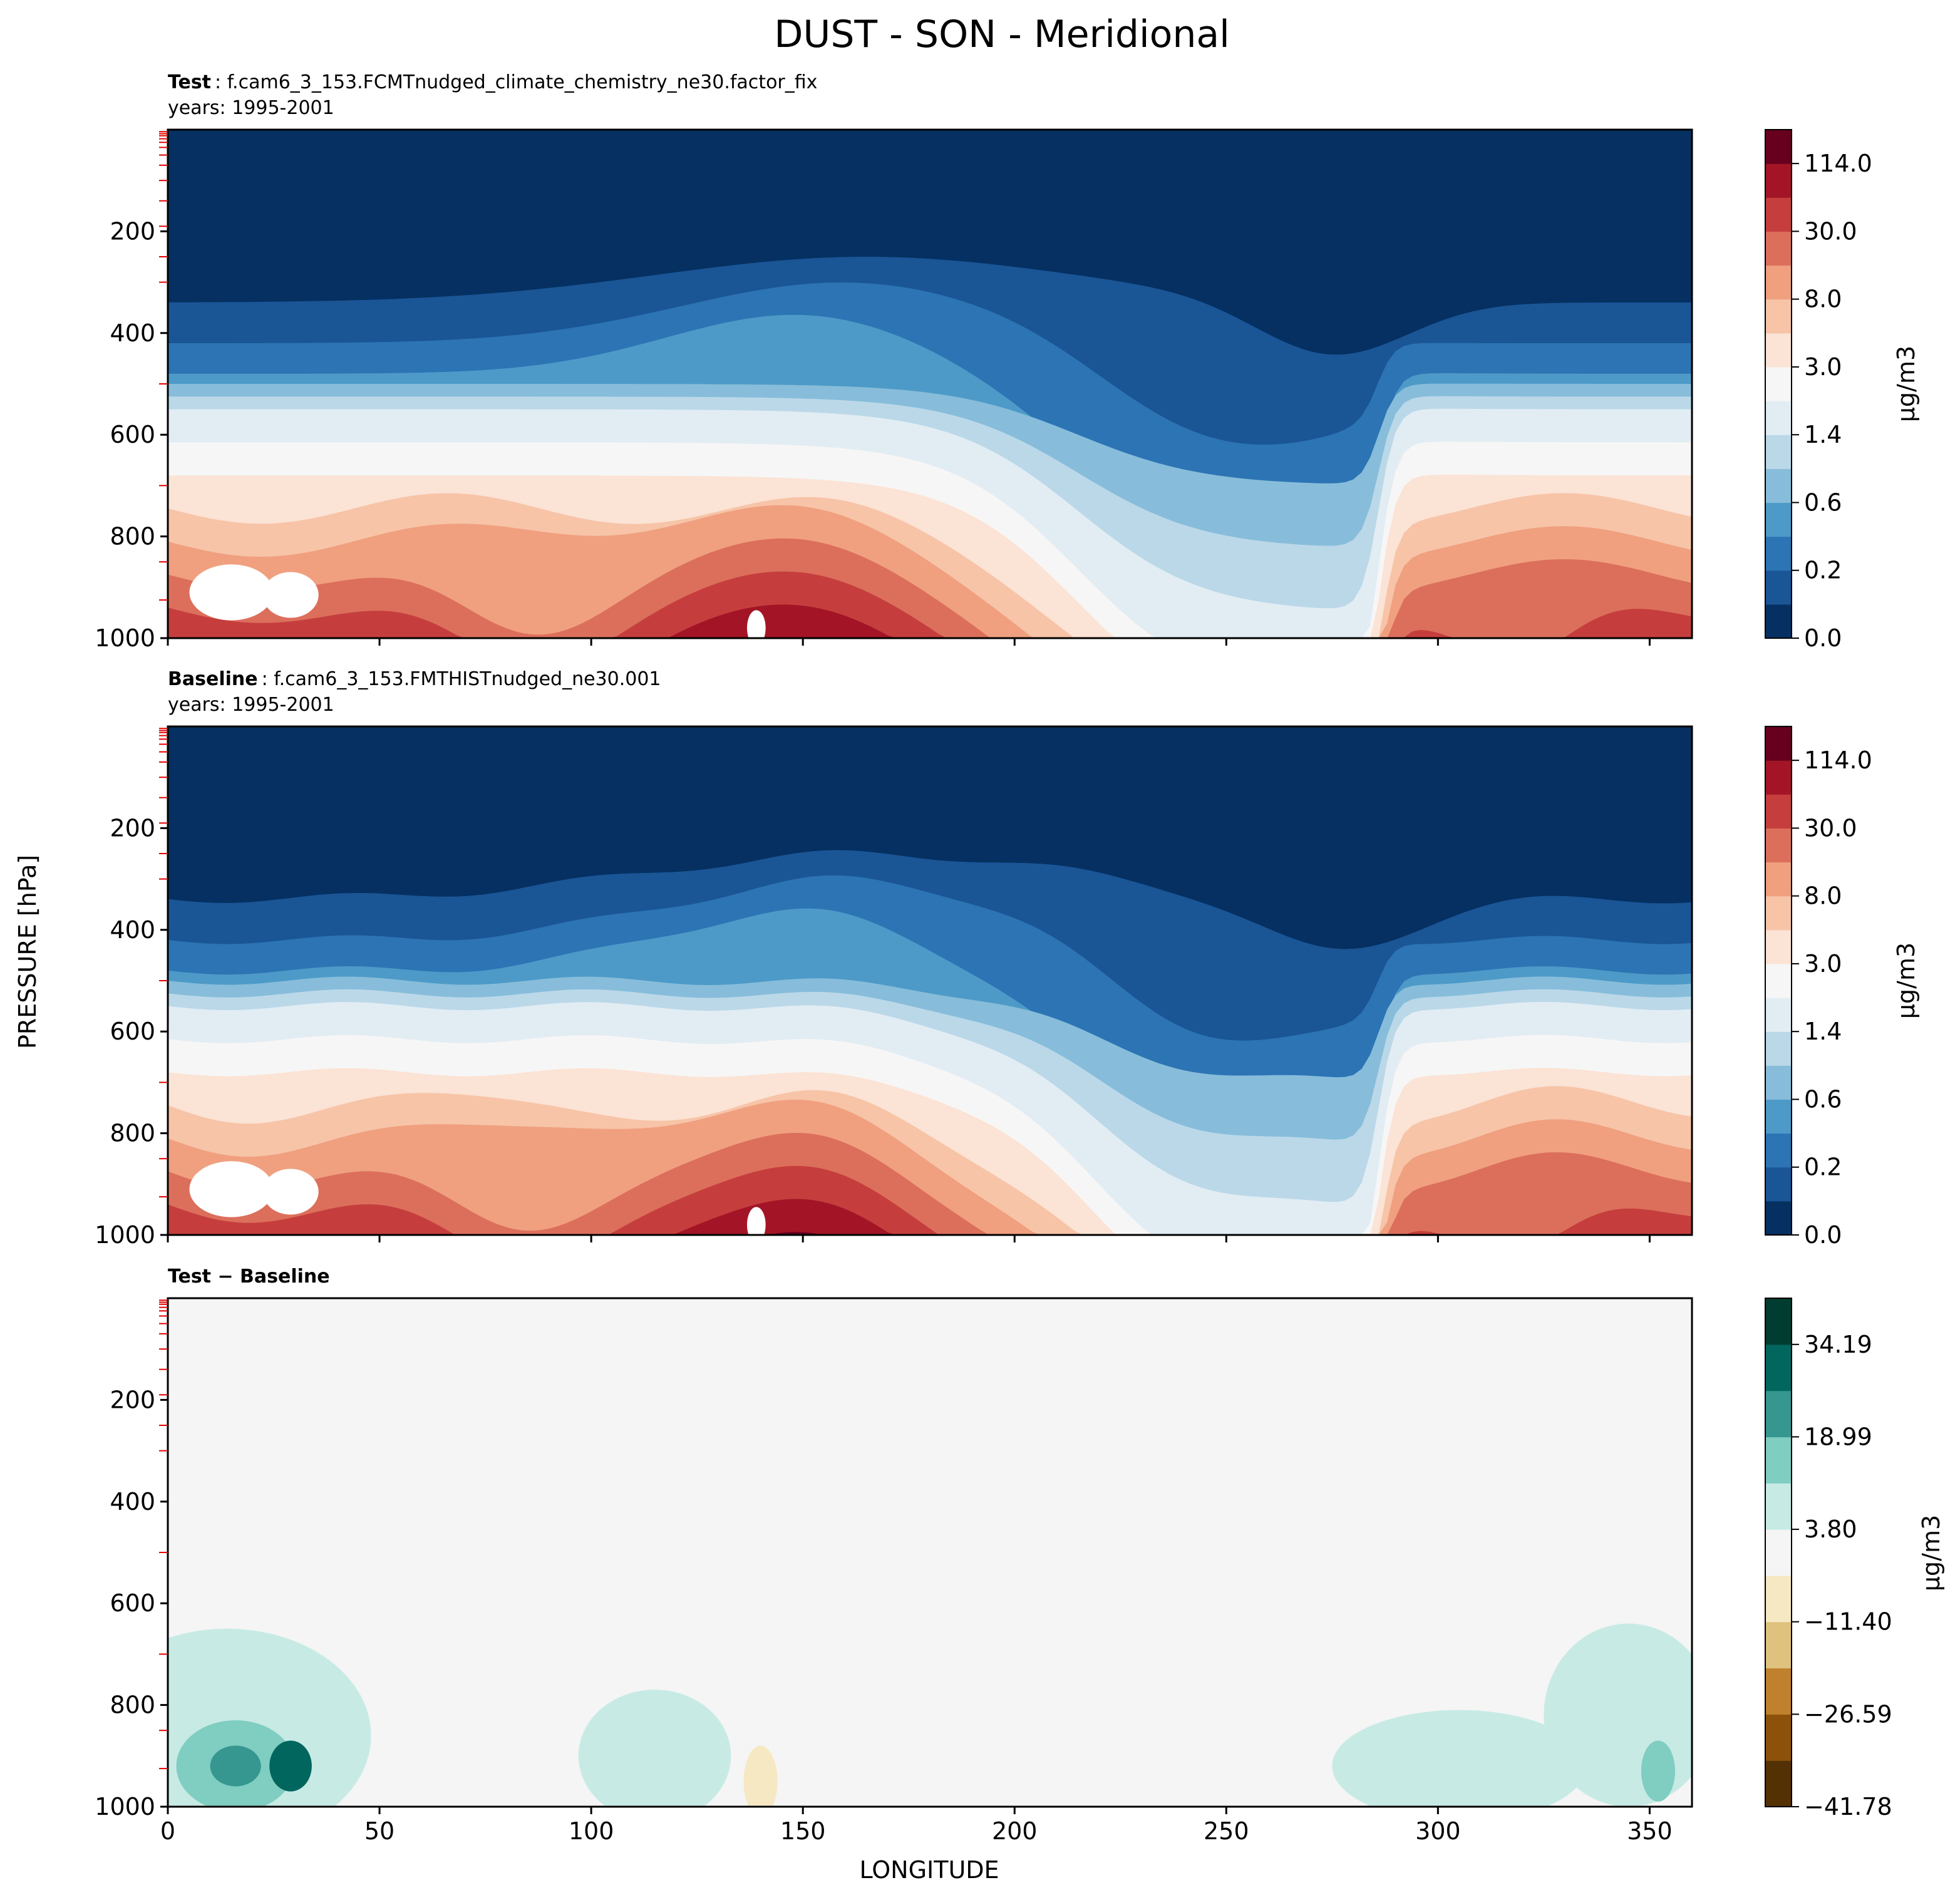 The height and width of the screenshot is (1900, 1960). What do you see at coordinates (1838, 1436) in the screenshot?
I see `colorbar-tick-label: 18.99` at bounding box center [1838, 1436].